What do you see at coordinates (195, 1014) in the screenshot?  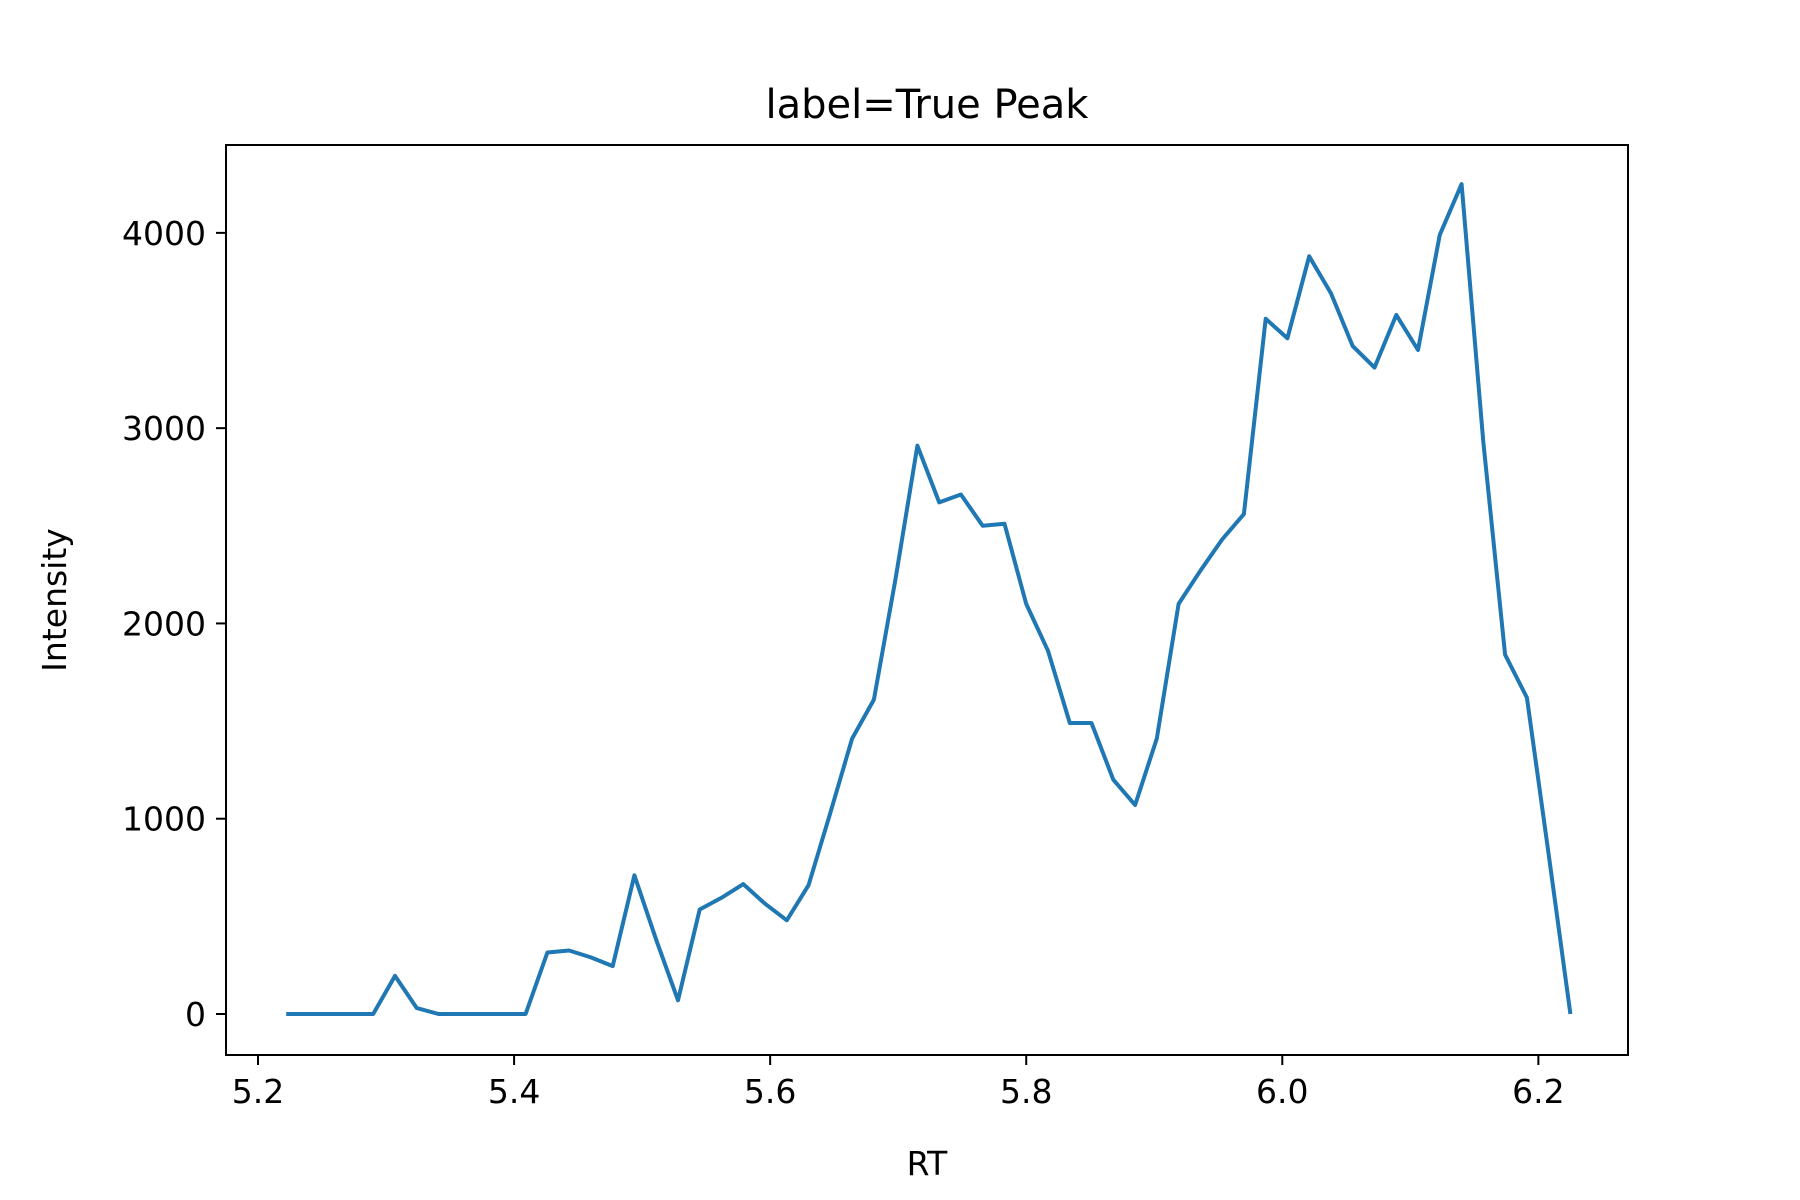 I see `y-tick-label: 0` at bounding box center [195, 1014].